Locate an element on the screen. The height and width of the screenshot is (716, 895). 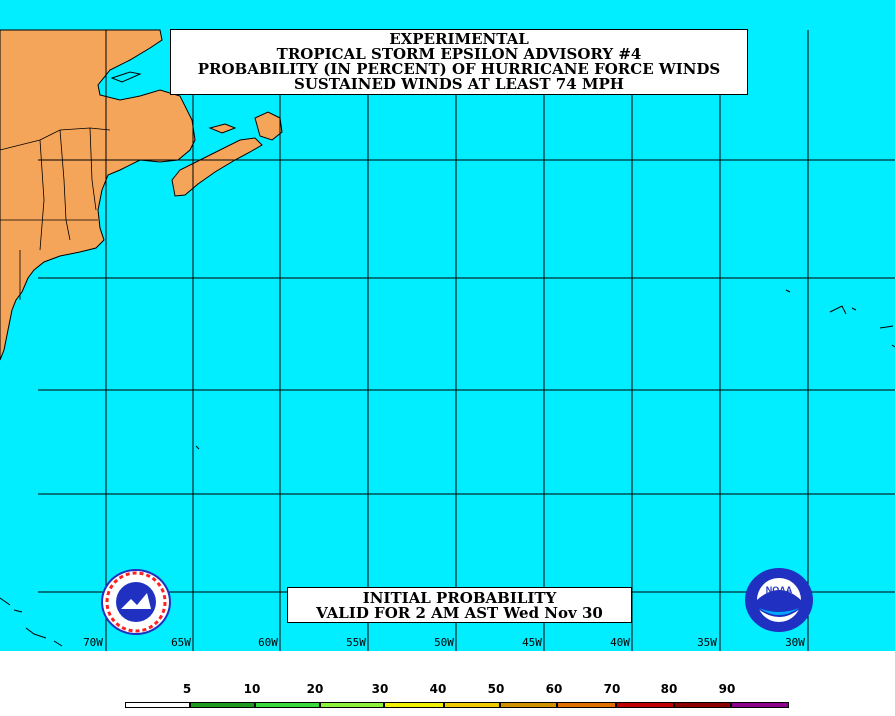
legend-label-90: 90 is located at coordinates (727, 689).